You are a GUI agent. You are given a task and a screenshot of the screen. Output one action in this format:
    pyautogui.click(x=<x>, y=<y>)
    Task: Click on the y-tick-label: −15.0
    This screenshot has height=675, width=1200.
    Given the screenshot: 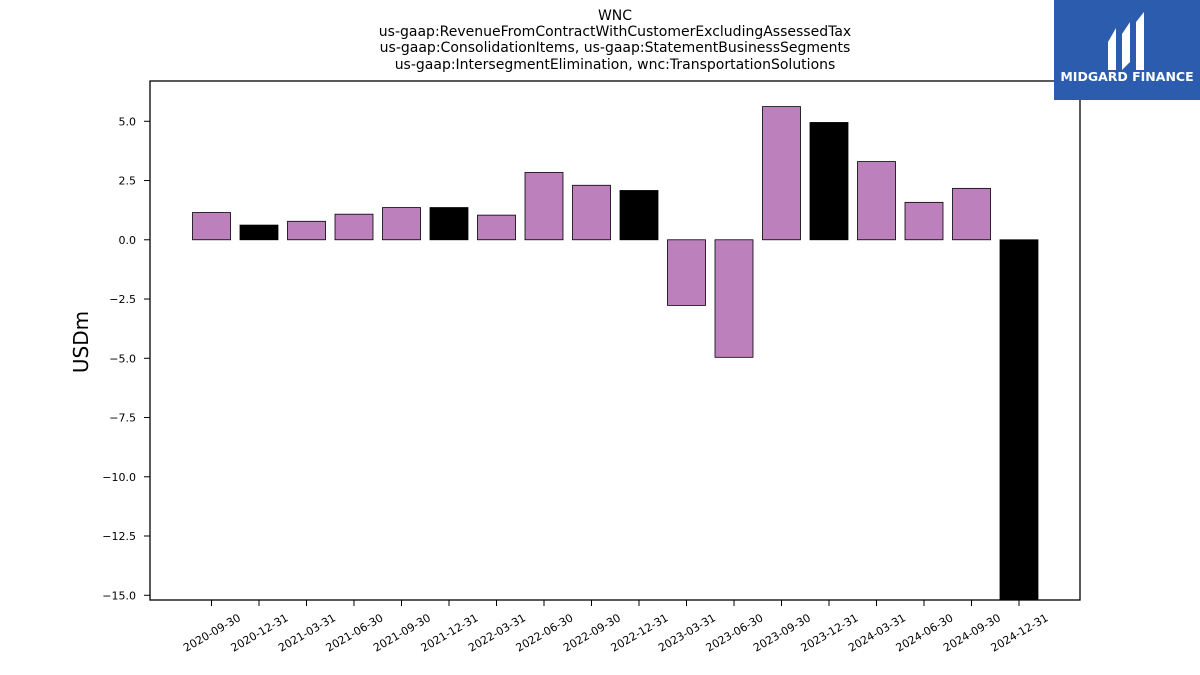 What is the action you would take?
    pyautogui.click(x=119, y=595)
    